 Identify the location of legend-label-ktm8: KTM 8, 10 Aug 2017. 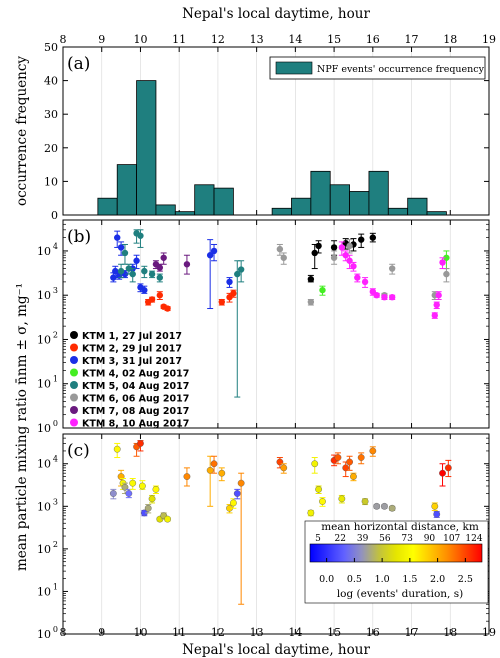
(135, 424).